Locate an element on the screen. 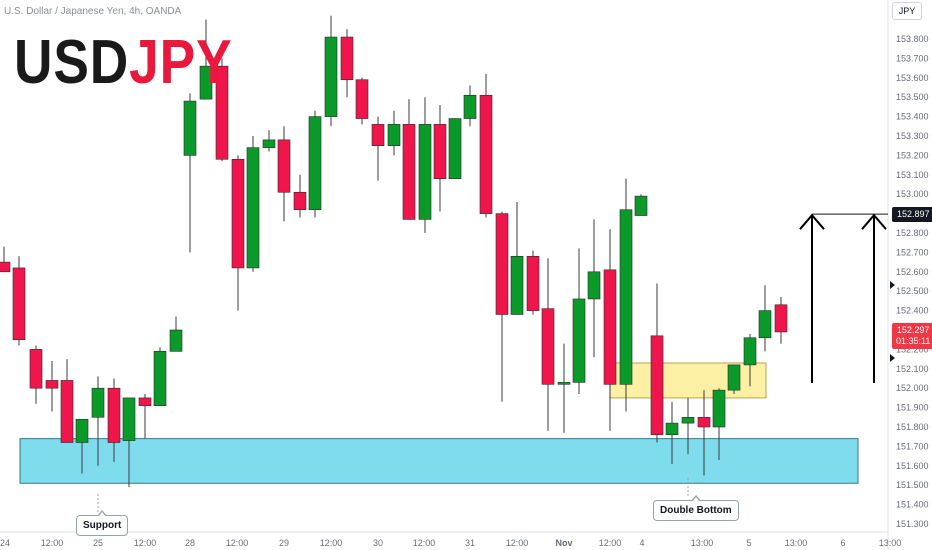  x-tick-label: 31 is located at coordinates (470, 543).